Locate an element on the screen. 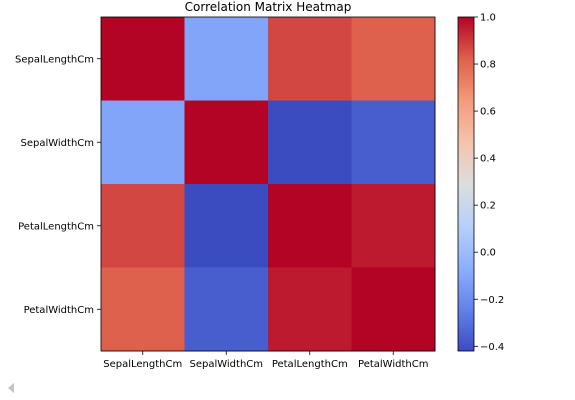 This screenshot has width=575, height=400. colorbar-tick-label: 0.6 is located at coordinates (488, 112).